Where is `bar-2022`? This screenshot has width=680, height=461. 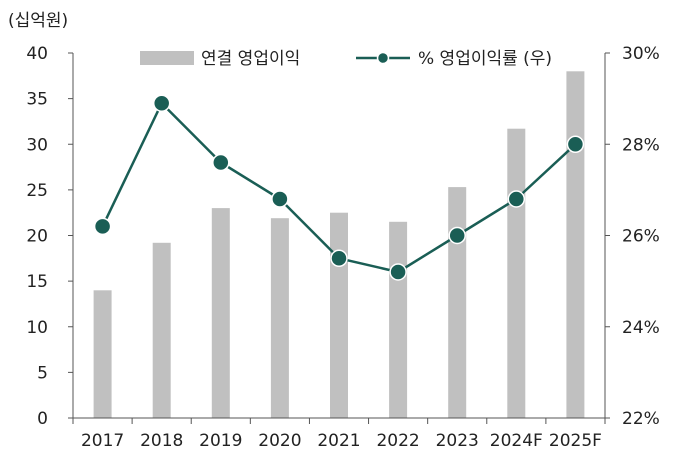 bar-2022 is located at coordinates (398, 319).